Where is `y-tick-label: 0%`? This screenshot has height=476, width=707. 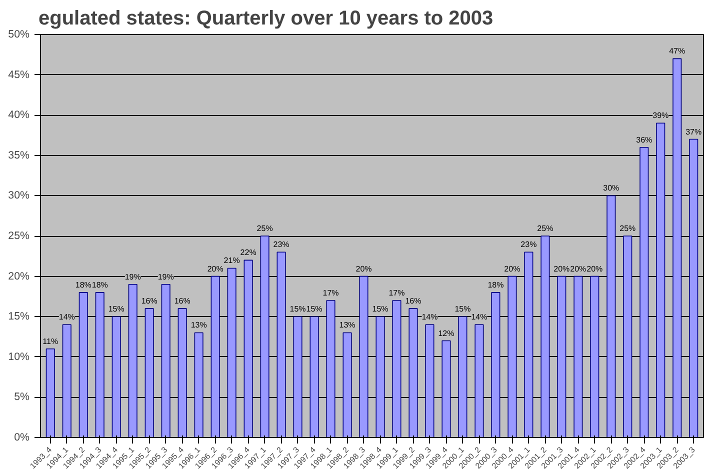 y-tick-label: 0% is located at coordinates (22, 438).